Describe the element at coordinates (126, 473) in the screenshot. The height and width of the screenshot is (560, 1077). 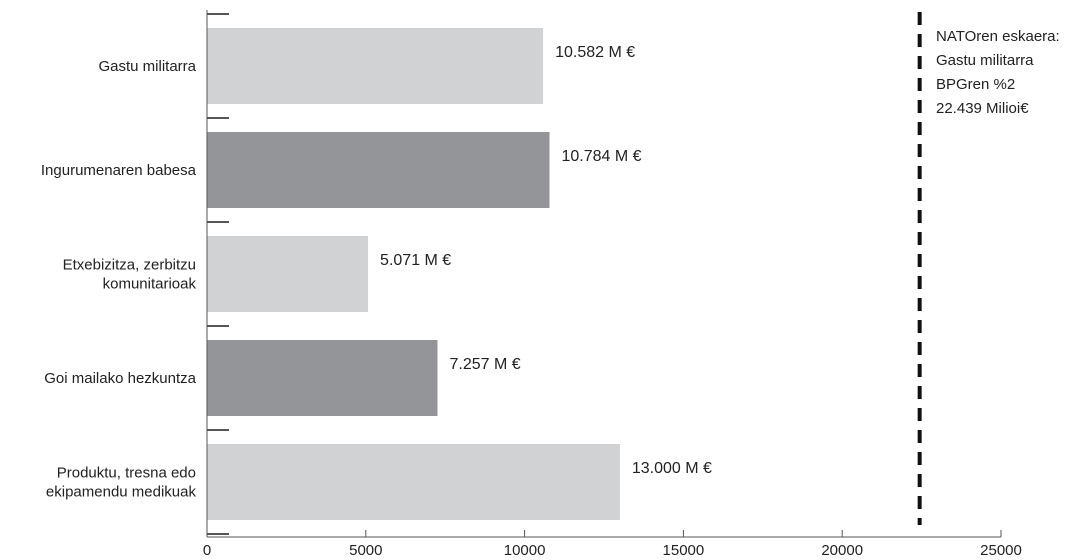
I see `category-label: Produktu, tresna edo` at that location.